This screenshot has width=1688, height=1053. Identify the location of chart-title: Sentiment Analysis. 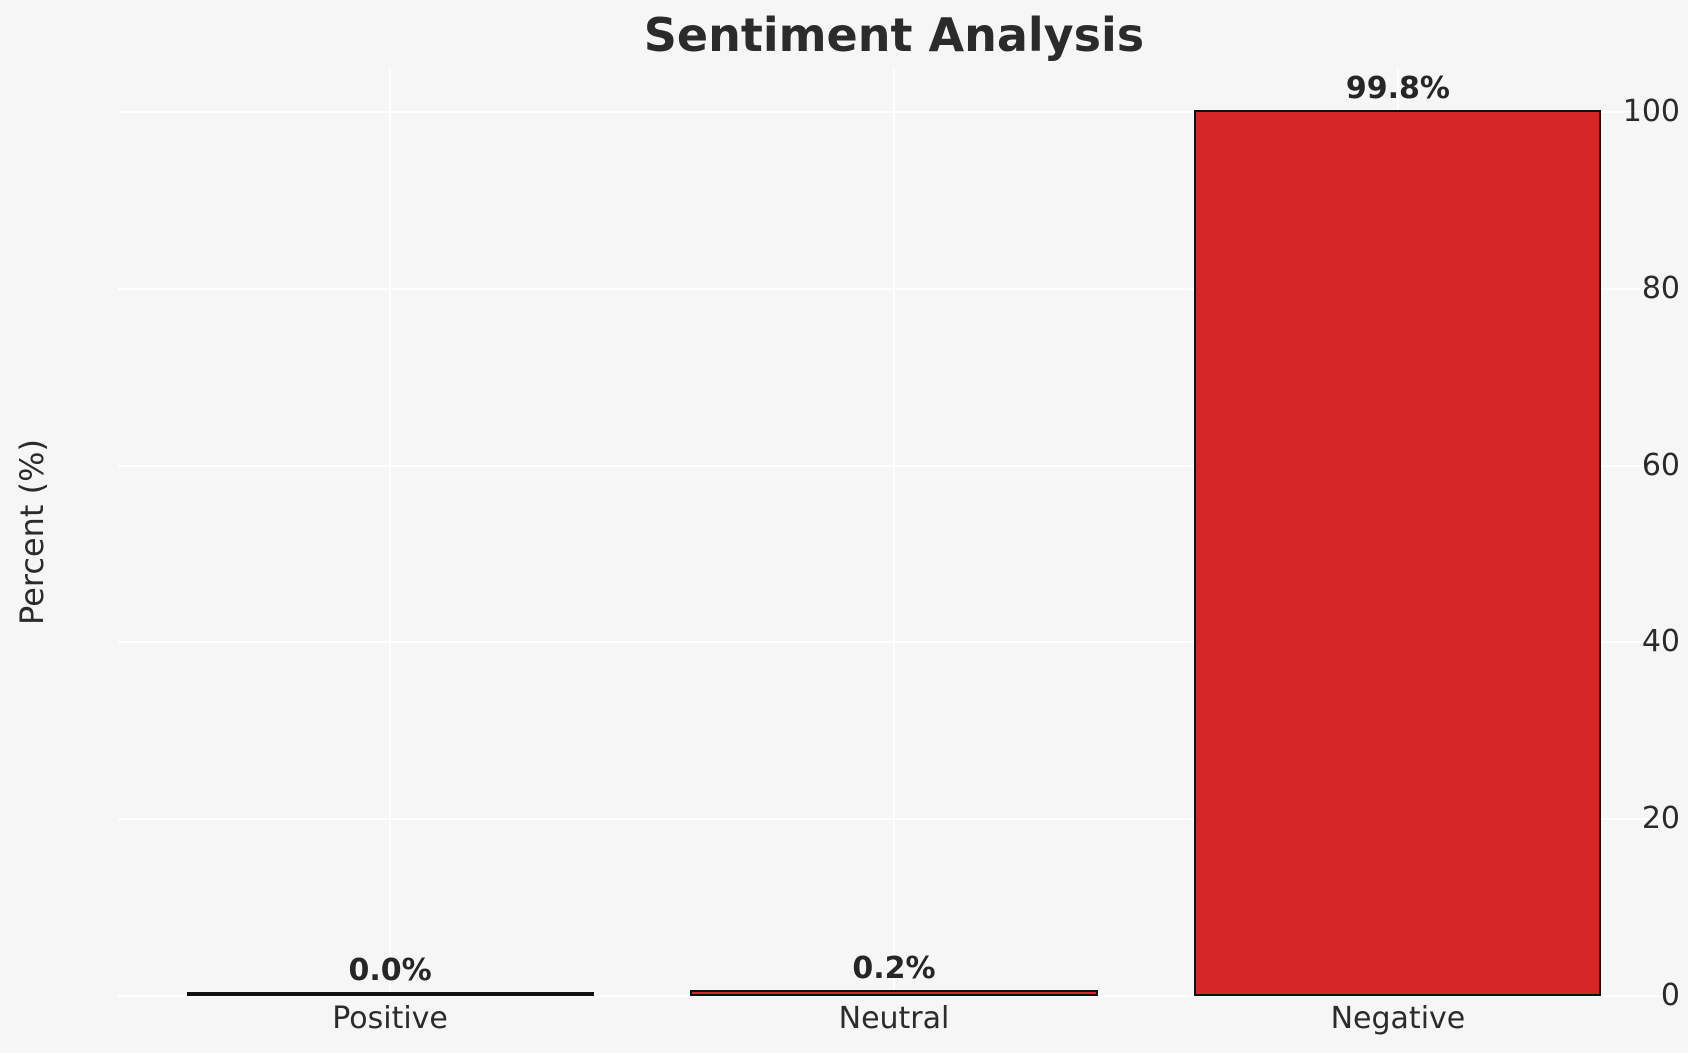
(894, 35).